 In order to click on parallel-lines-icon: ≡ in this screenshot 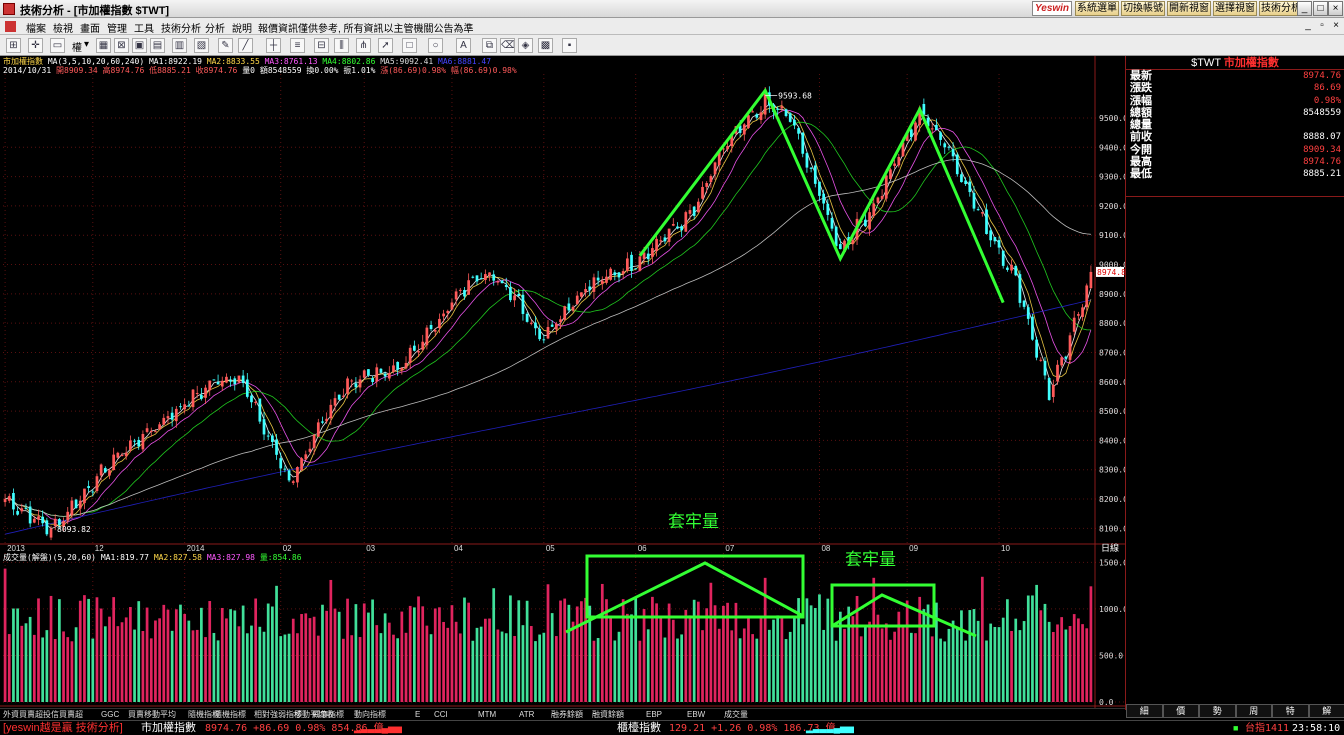, I will do `click(297, 45)`.